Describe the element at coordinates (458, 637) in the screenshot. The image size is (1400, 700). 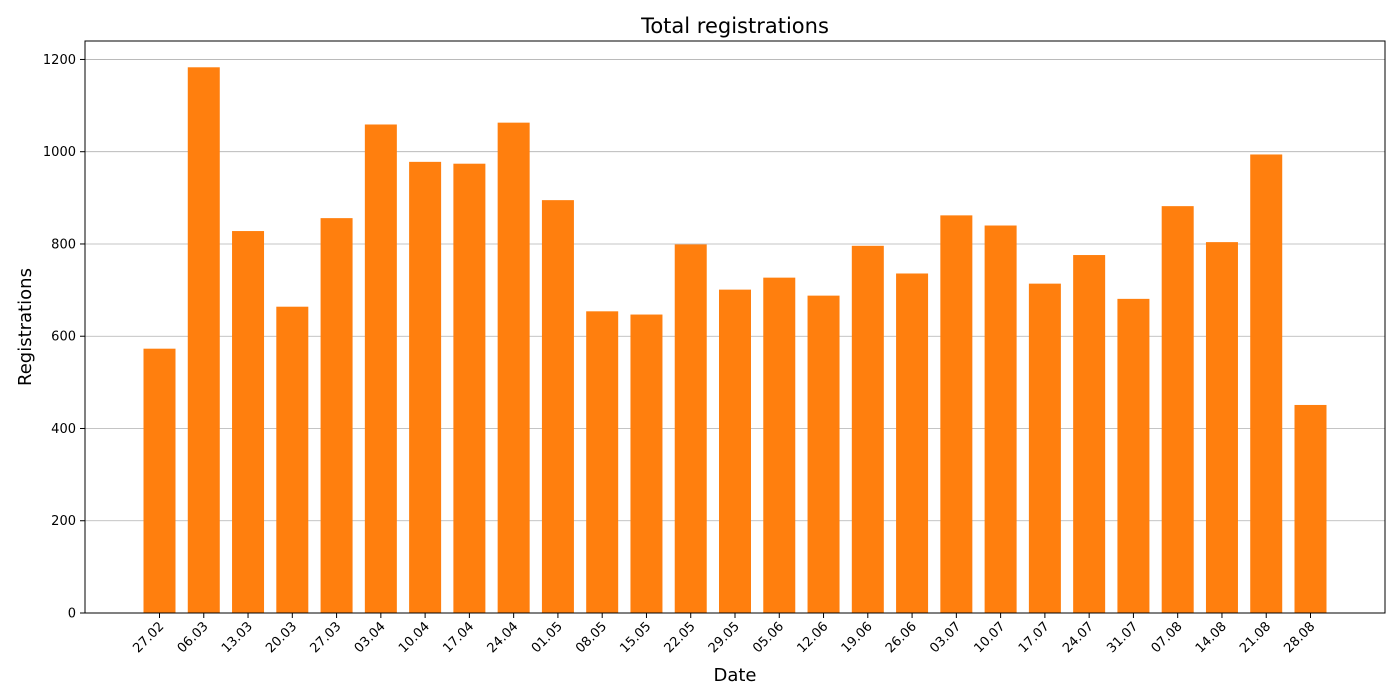
I see `x-tick-label: 17.04` at that location.